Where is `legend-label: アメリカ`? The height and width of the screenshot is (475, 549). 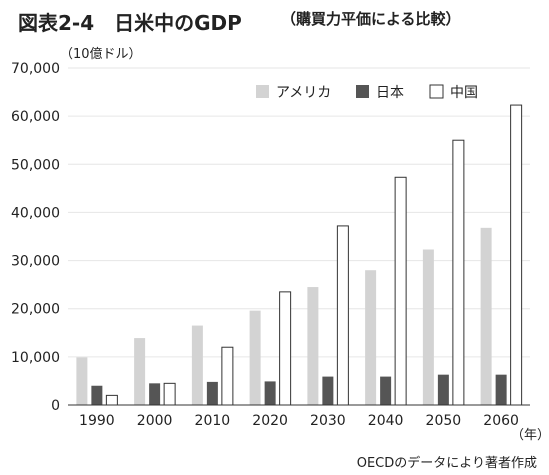
legend-label: アメリカ is located at coordinates (303, 93).